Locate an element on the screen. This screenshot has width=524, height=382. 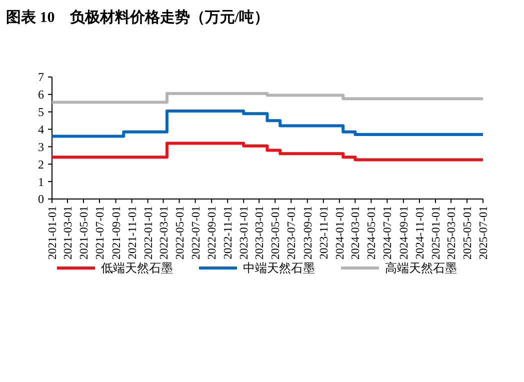
x-tick-label: 2021-03-01 is located at coordinates (68, 233).